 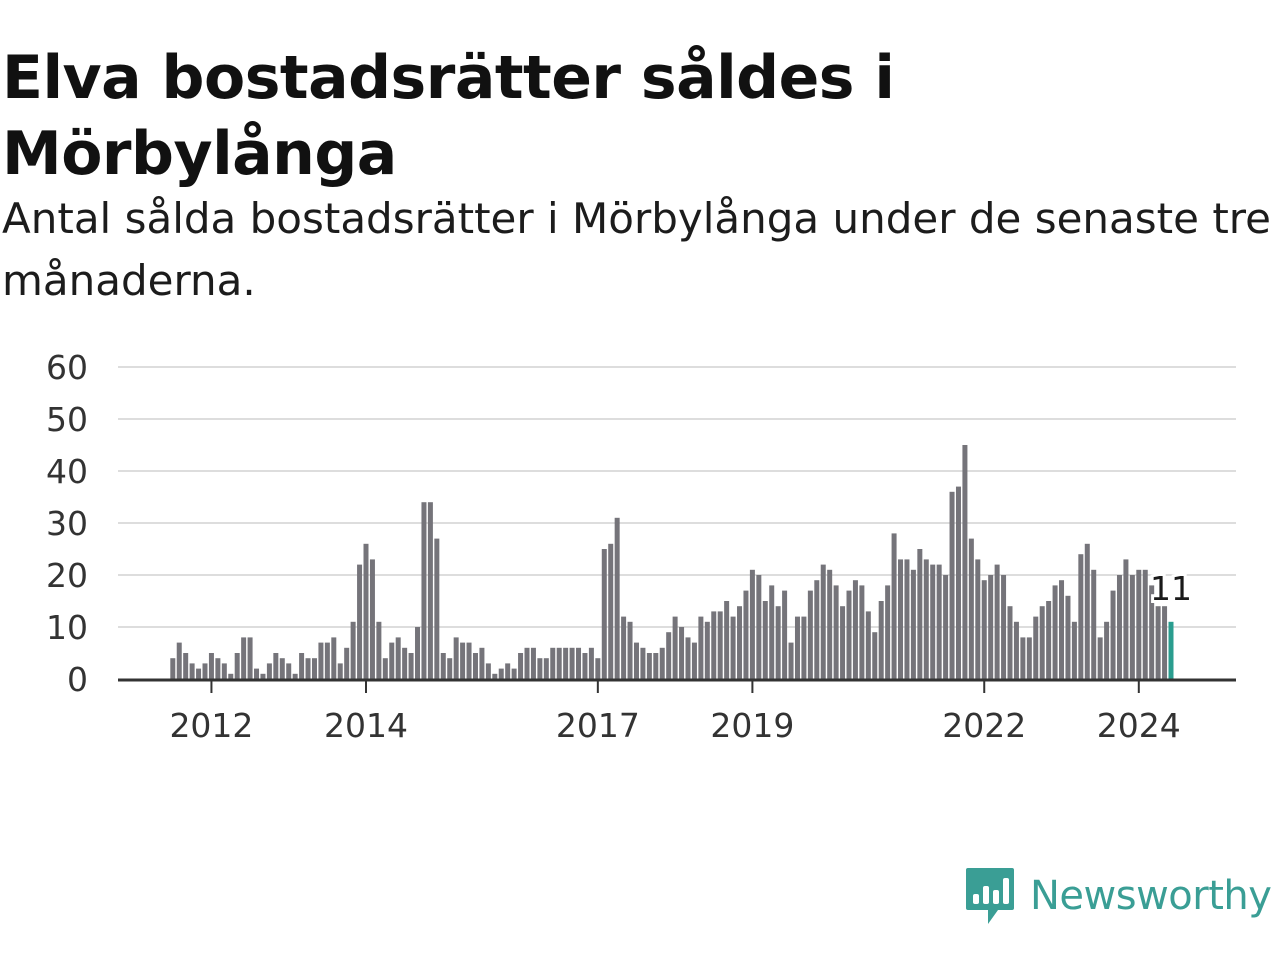 I want to click on newsworthy-logo: Newsworthy, so click(x=1118, y=896).